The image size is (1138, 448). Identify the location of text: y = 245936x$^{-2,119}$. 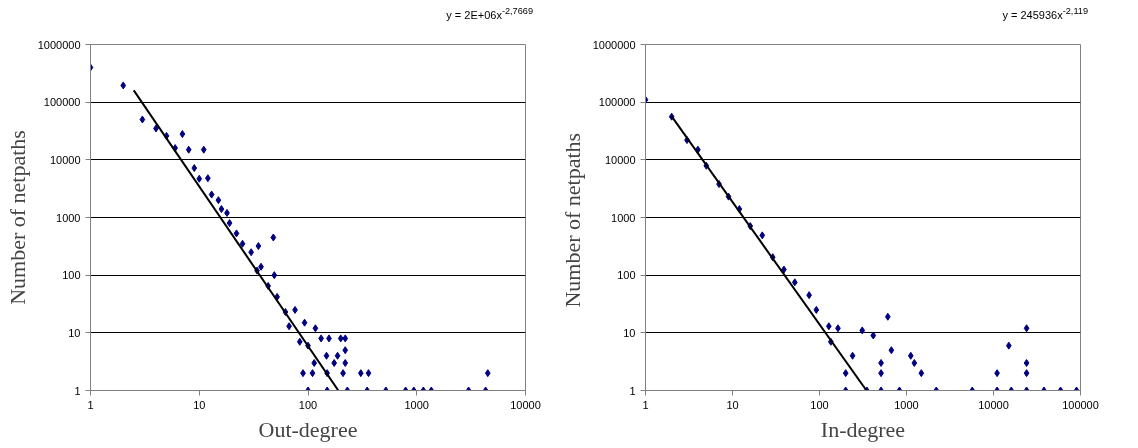
(1045, 14).